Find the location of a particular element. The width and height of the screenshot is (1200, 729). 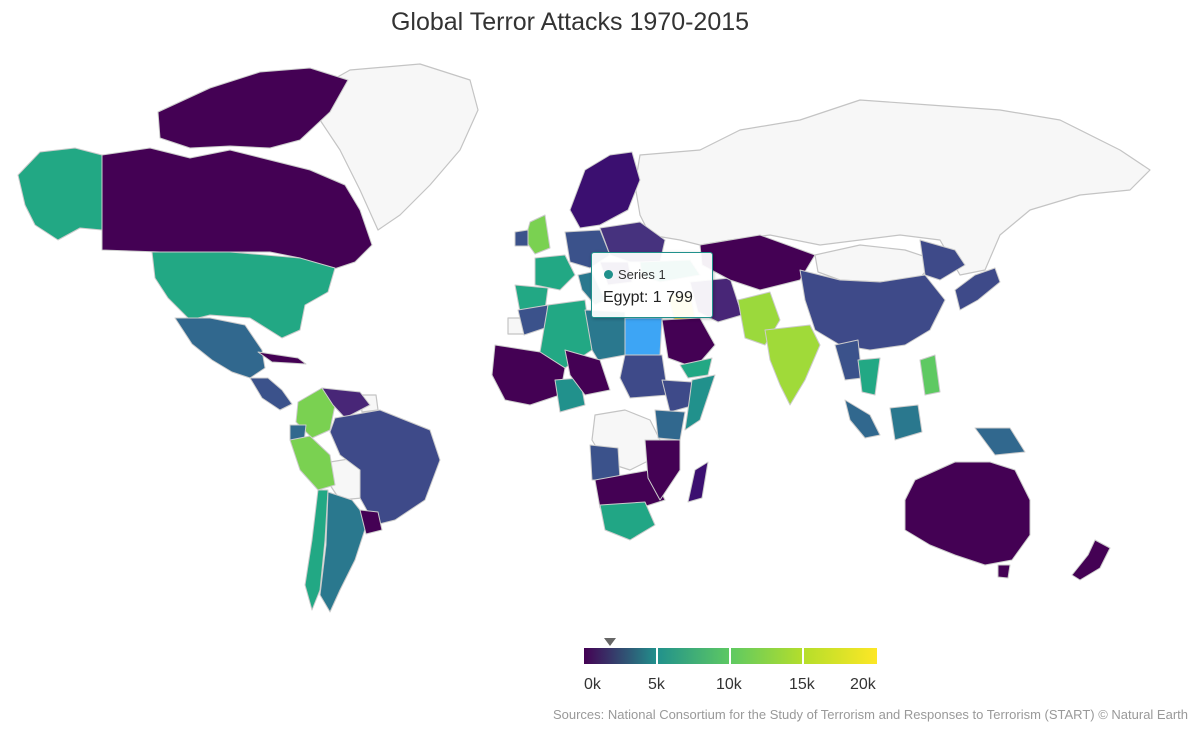

tooltip-value: Egypt: 1 799 is located at coordinates (648, 297).